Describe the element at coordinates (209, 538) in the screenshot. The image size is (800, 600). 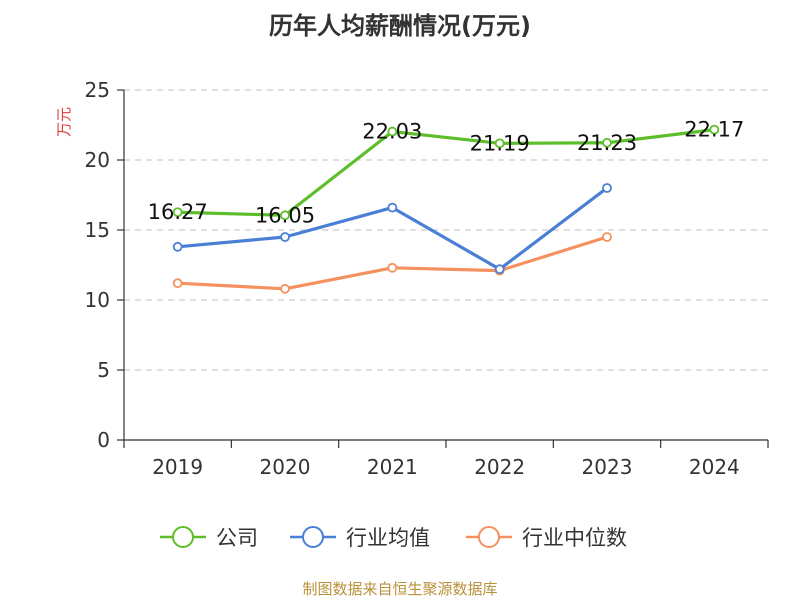
I see `legend-item-0: 公司` at that location.